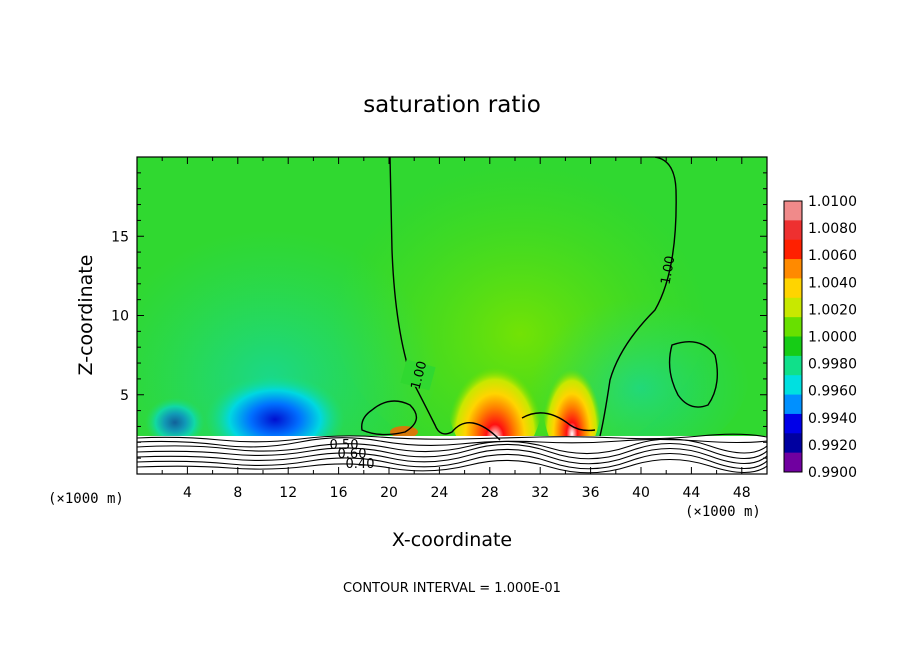  Describe the element at coordinates (641, 493) in the screenshot. I see `x-tick-label: 40` at that location.